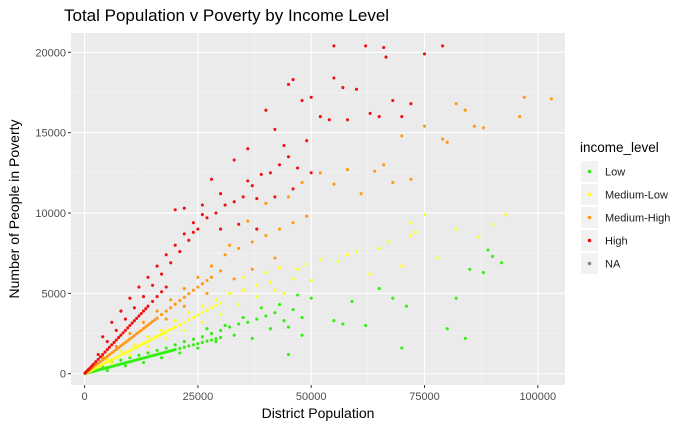 The height and width of the screenshot is (428, 694). What do you see at coordinates (318, 413) in the screenshot?
I see `x-axis-title: District Population` at bounding box center [318, 413].